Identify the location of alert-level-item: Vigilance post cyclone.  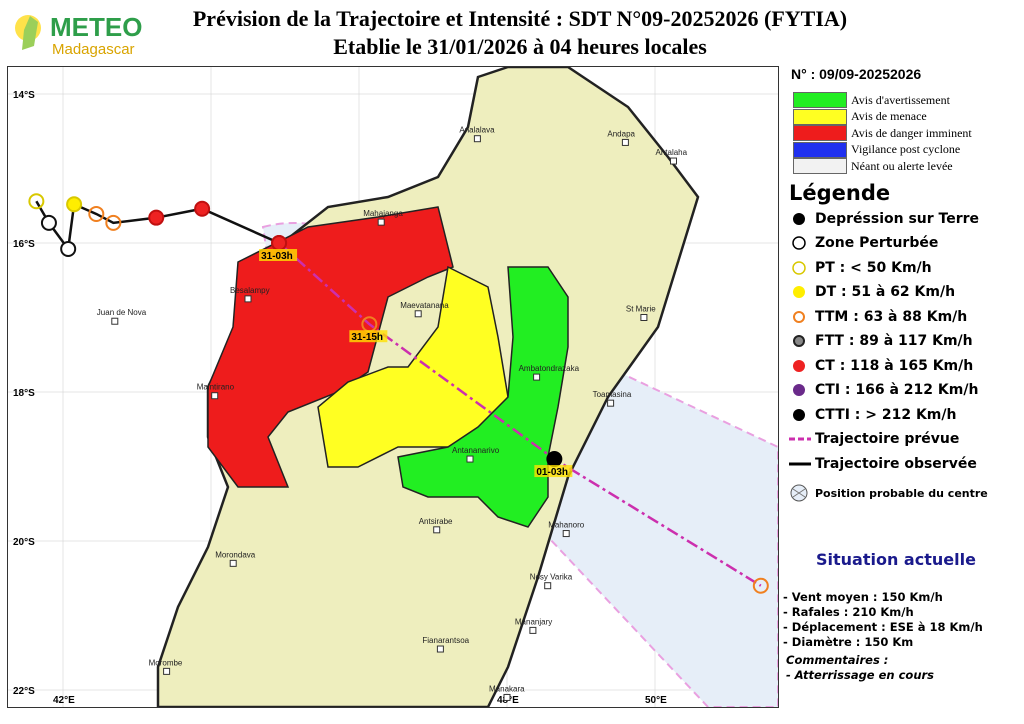
(902, 150).